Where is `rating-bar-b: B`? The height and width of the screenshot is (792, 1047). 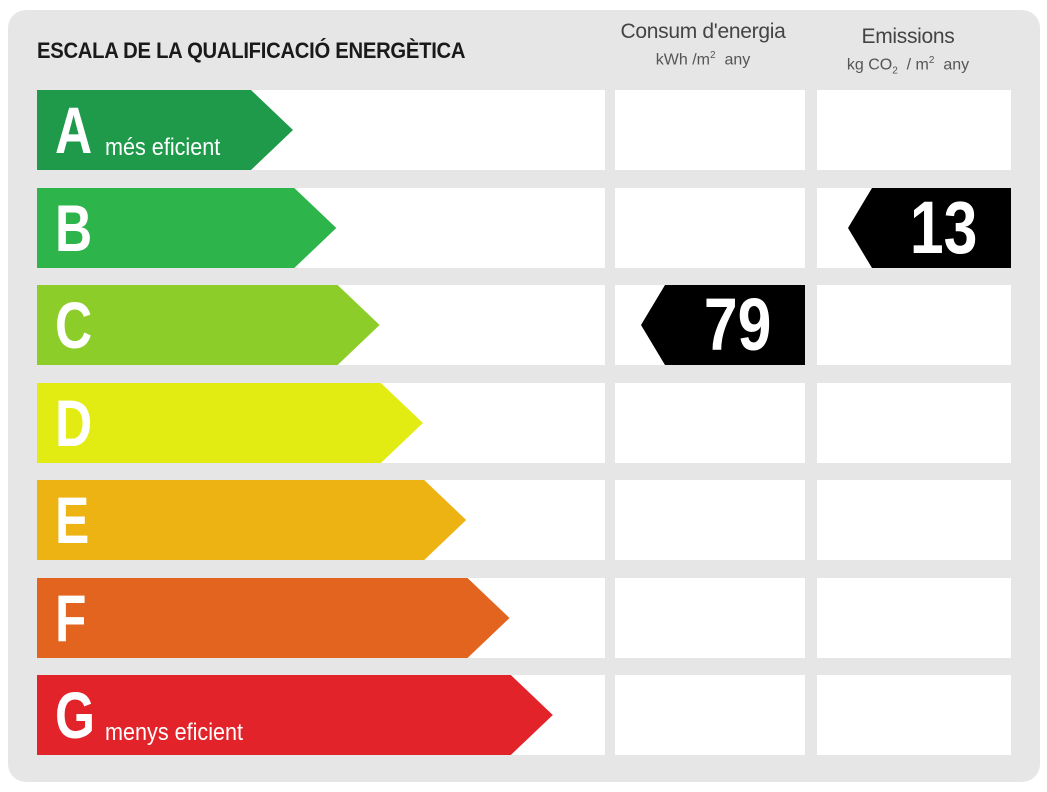 rating-bar-b: B is located at coordinates (187, 228).